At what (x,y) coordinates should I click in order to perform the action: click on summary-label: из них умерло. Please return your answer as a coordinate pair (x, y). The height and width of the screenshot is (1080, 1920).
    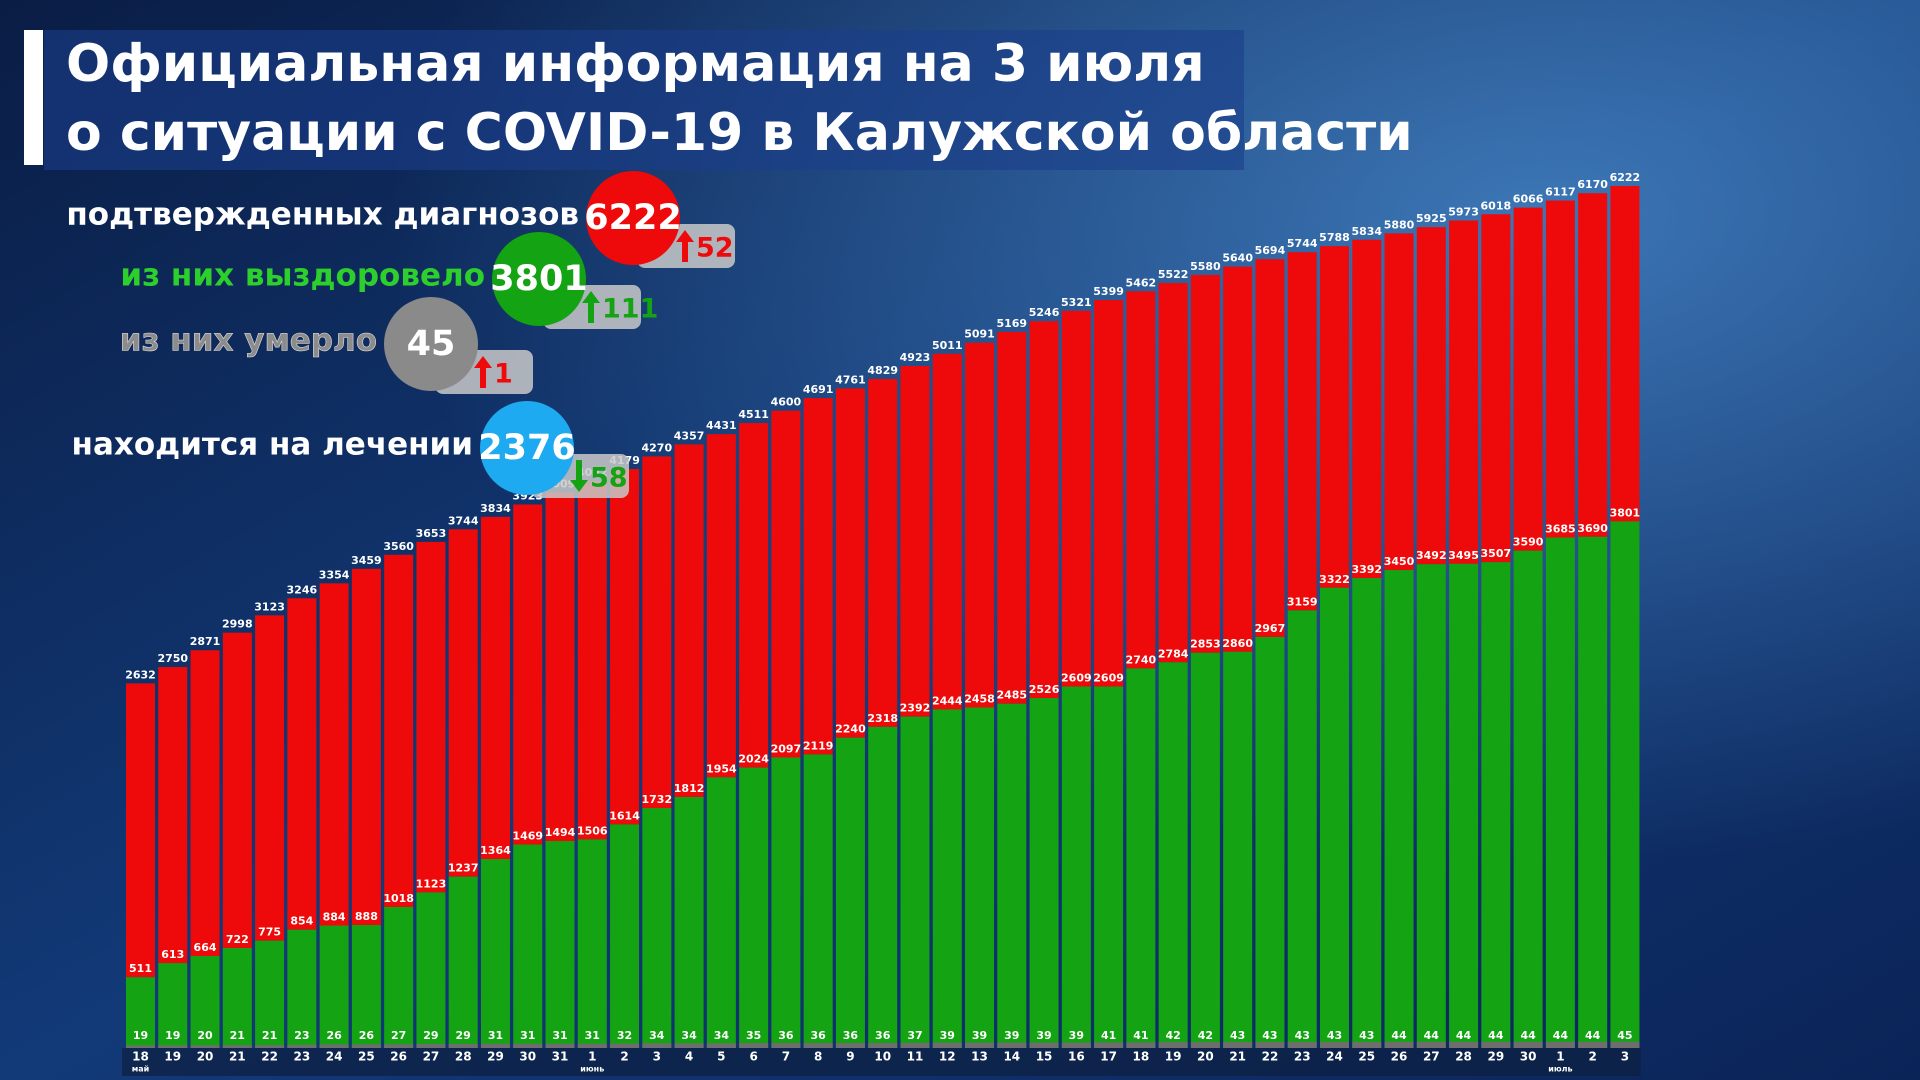
    Looking at the image, I should click on (248, 341).